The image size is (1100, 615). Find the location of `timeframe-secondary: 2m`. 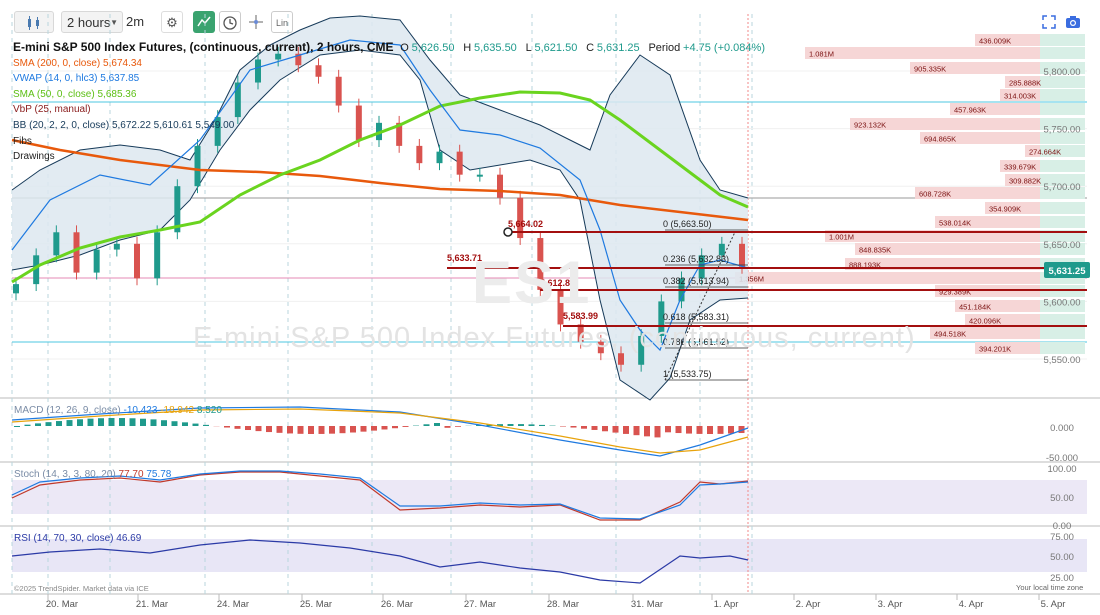

timeframe-secondary: 2m is located at coordinates (135, 21).